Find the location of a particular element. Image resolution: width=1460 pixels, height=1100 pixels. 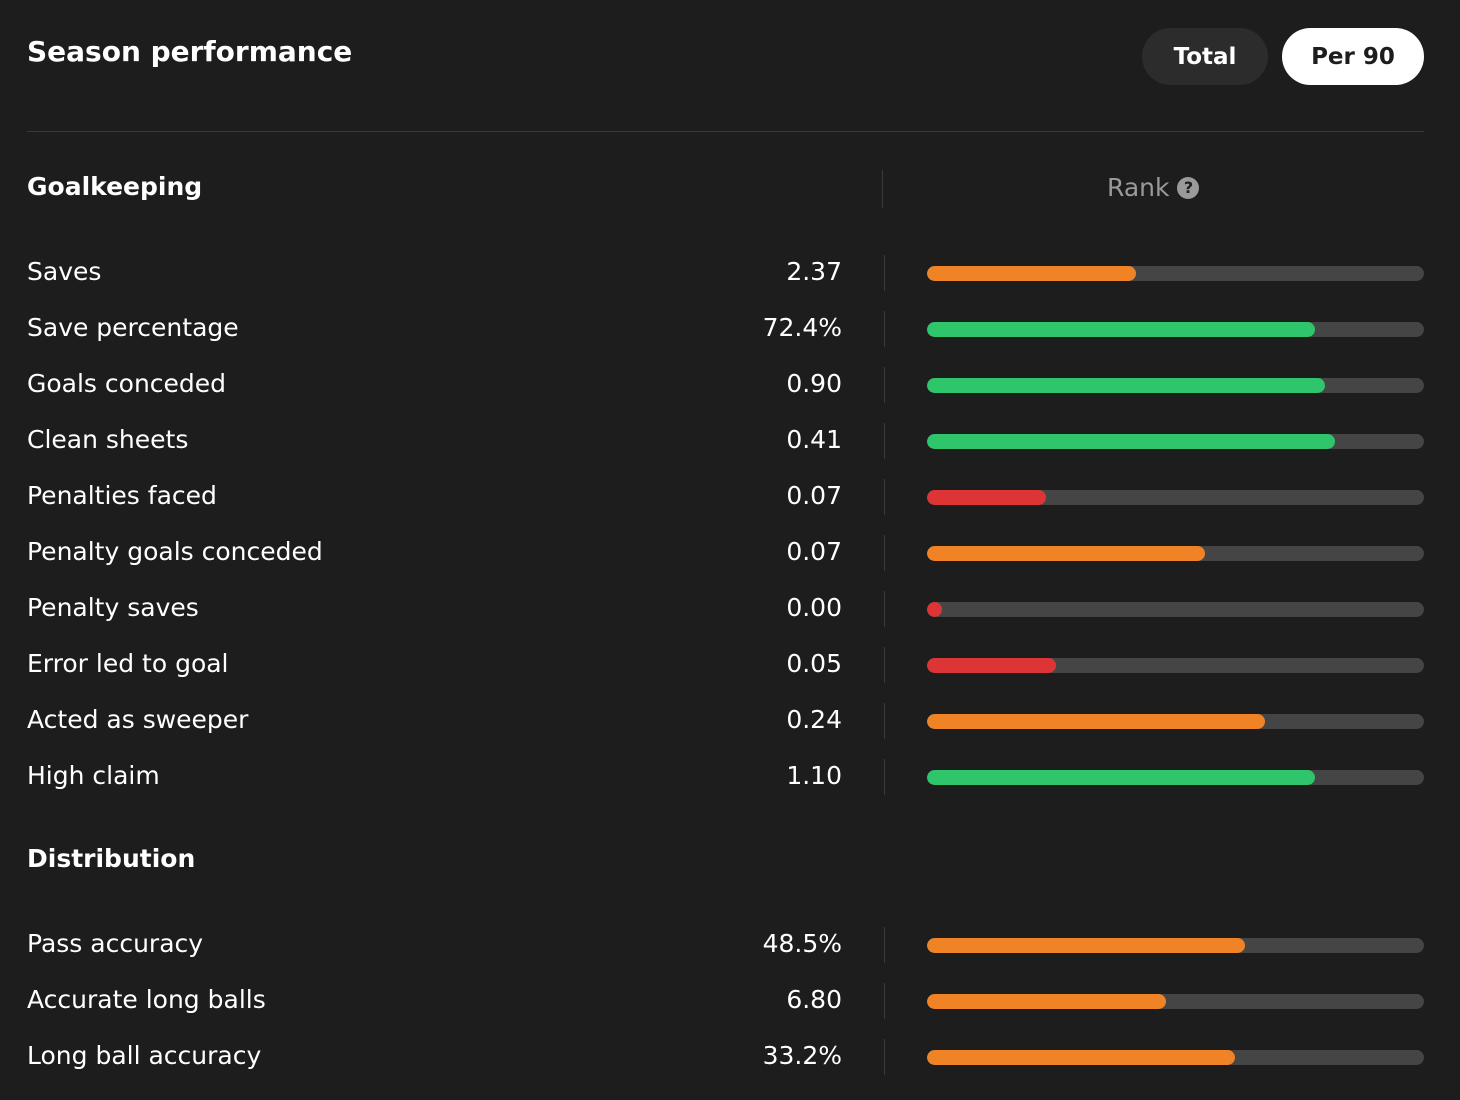

stat-label: High claim is located at coordinates (93, 775).